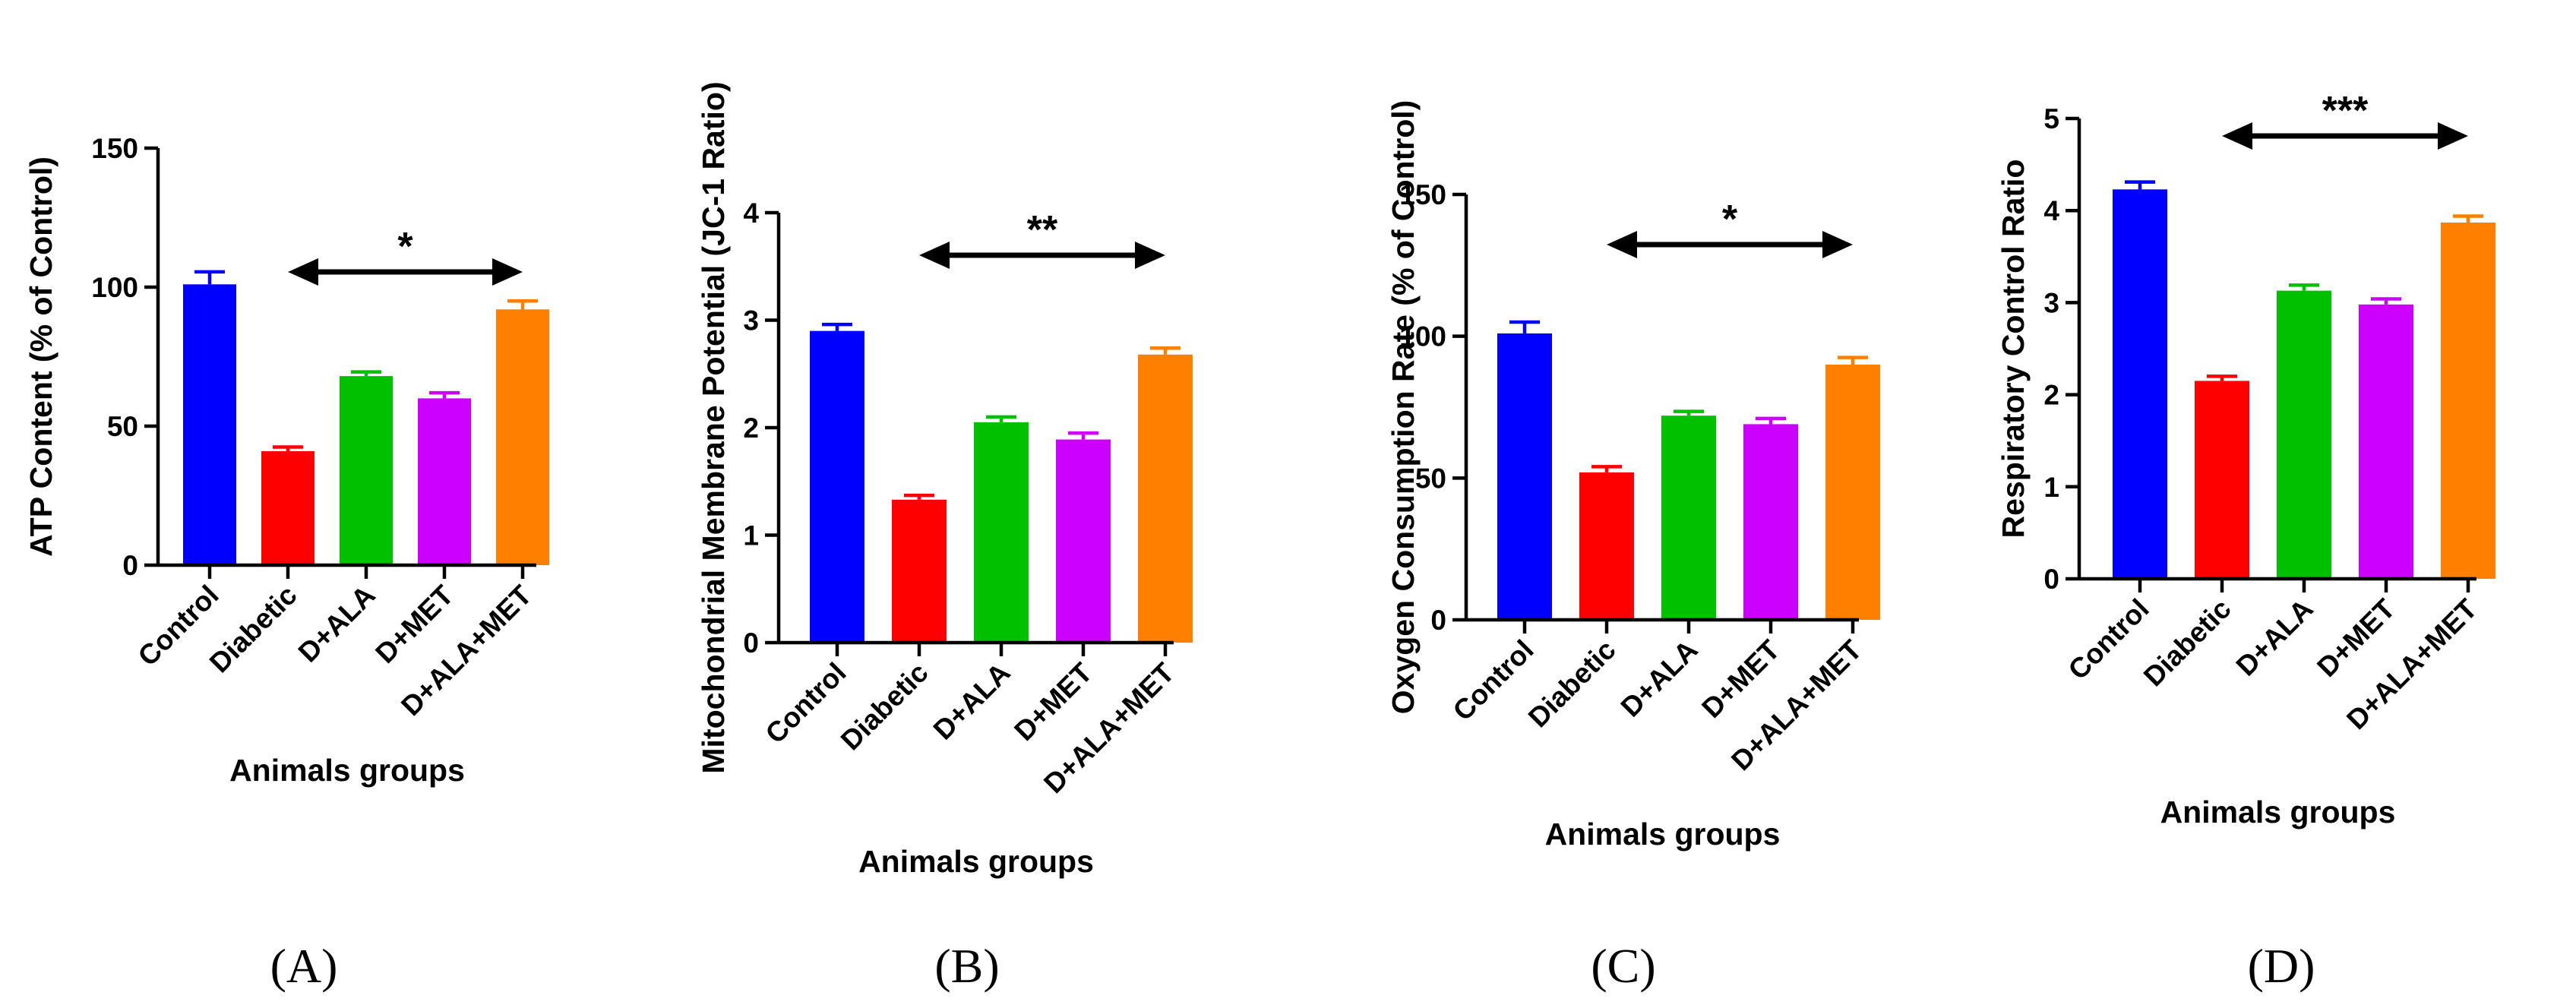  I want to click on chart-a-category-label-1: Diabetic, so click(253, 630).